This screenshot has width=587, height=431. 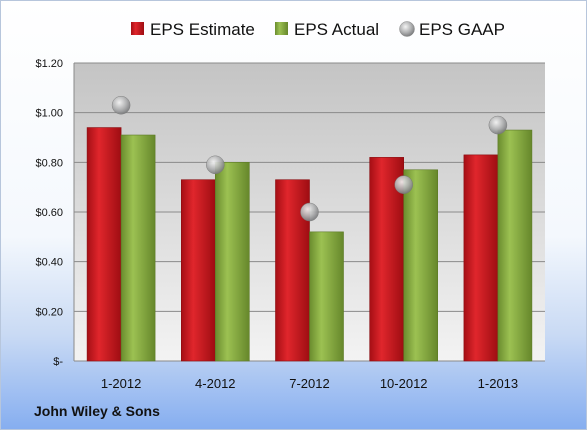 I want to click on legend-item-actual: EPS Actual, so click(x=327, y=29).